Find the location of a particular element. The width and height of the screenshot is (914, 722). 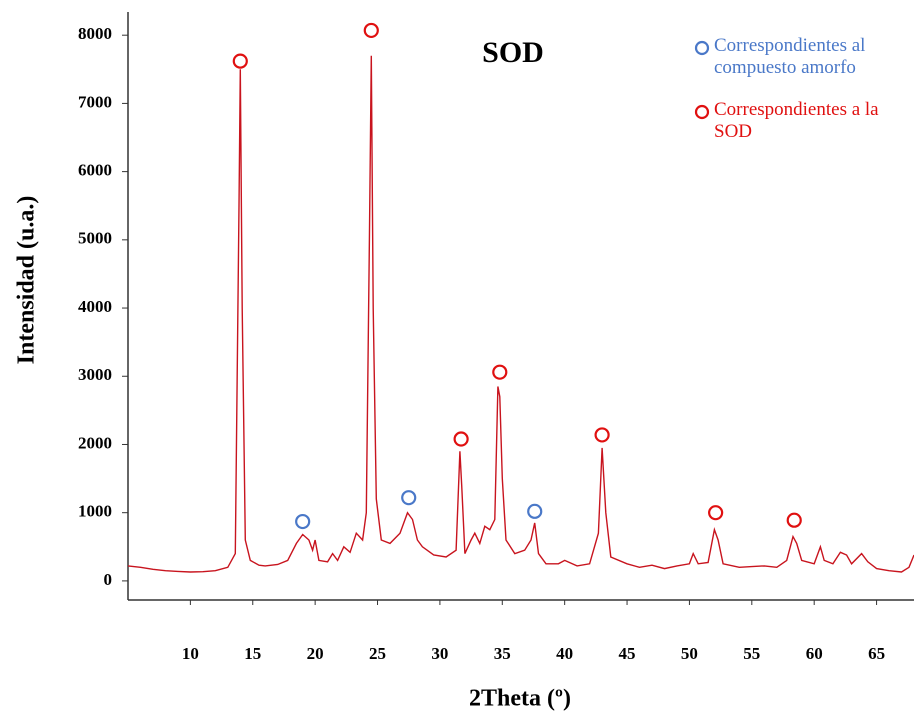

x-tick-label: 40 is located at coordinates (564, 653).